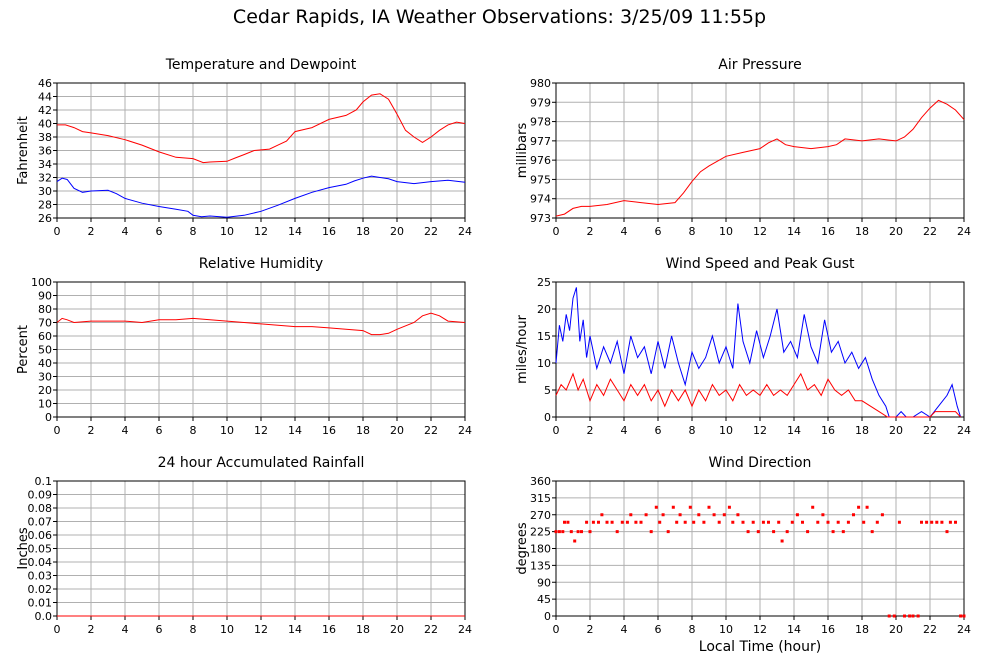 The width and height of the screenshot is (999, 659). Describe the element at coordinates (45, 137) in the screenshot. I see `y-tick-label: 38` at that location.